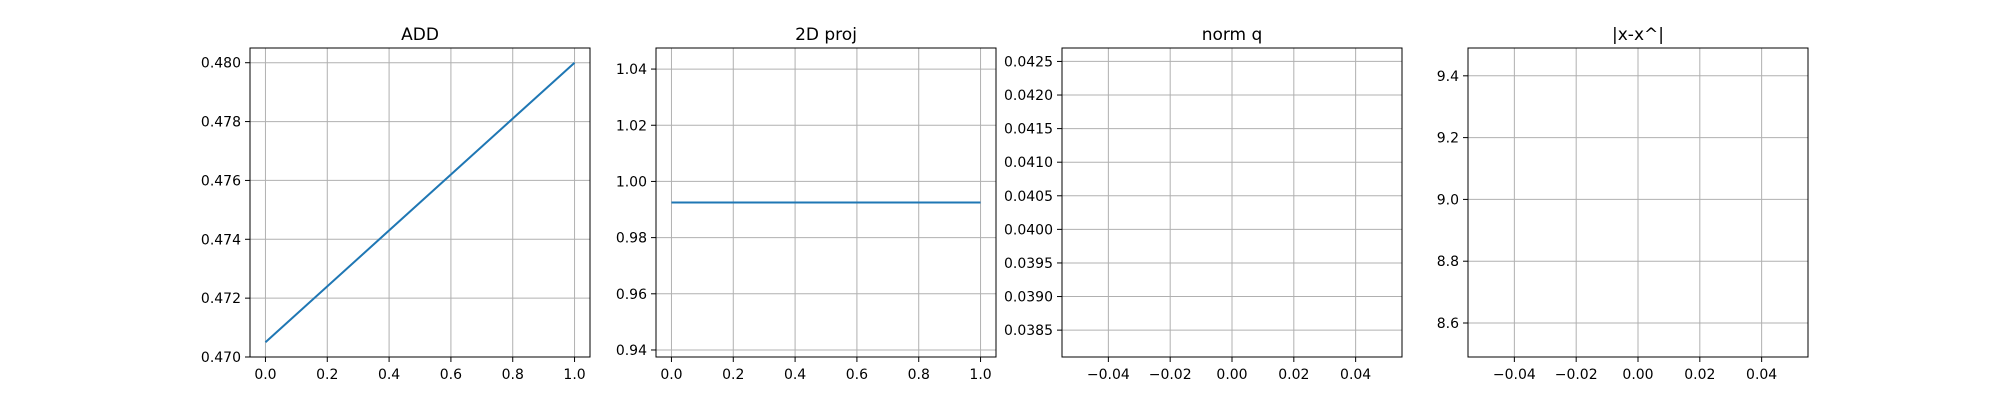  I want to click on y-tick-label: 0.474, so click(221, 240).